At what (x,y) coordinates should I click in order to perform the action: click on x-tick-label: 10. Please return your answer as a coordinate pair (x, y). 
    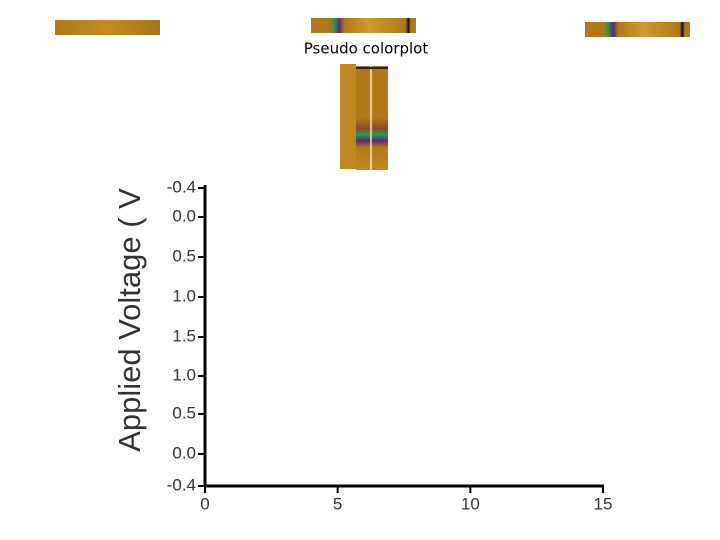
    Looking at the image, I should click on (470, 503).